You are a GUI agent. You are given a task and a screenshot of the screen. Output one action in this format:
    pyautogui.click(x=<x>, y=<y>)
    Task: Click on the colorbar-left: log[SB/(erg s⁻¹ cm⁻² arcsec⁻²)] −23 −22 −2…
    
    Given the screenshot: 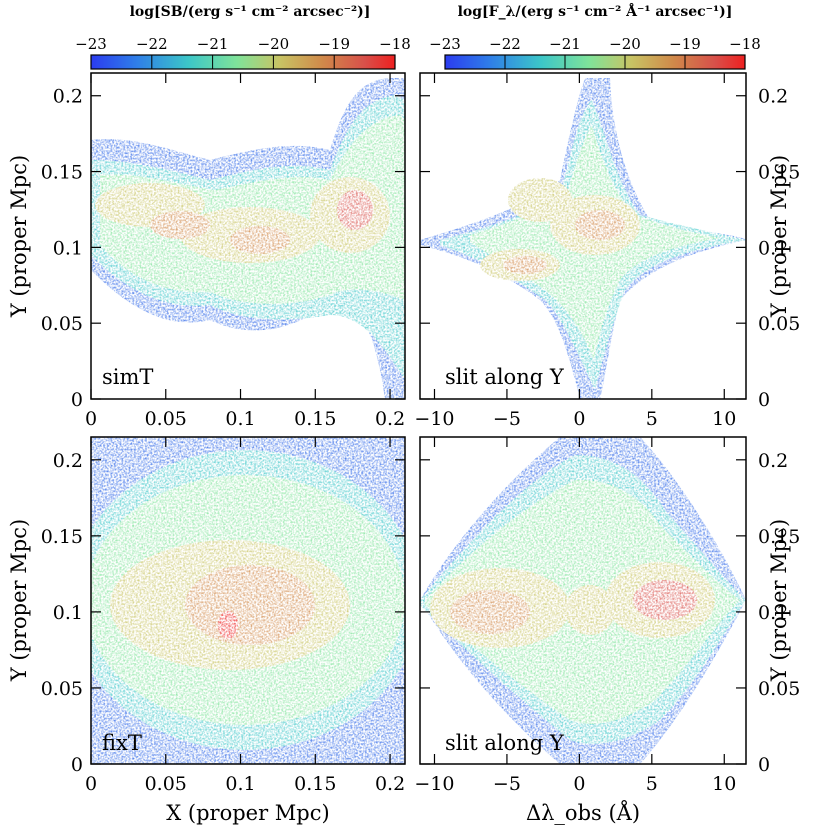 What is the action you would take?
    pyautogui.click(x=243, y=37)
    